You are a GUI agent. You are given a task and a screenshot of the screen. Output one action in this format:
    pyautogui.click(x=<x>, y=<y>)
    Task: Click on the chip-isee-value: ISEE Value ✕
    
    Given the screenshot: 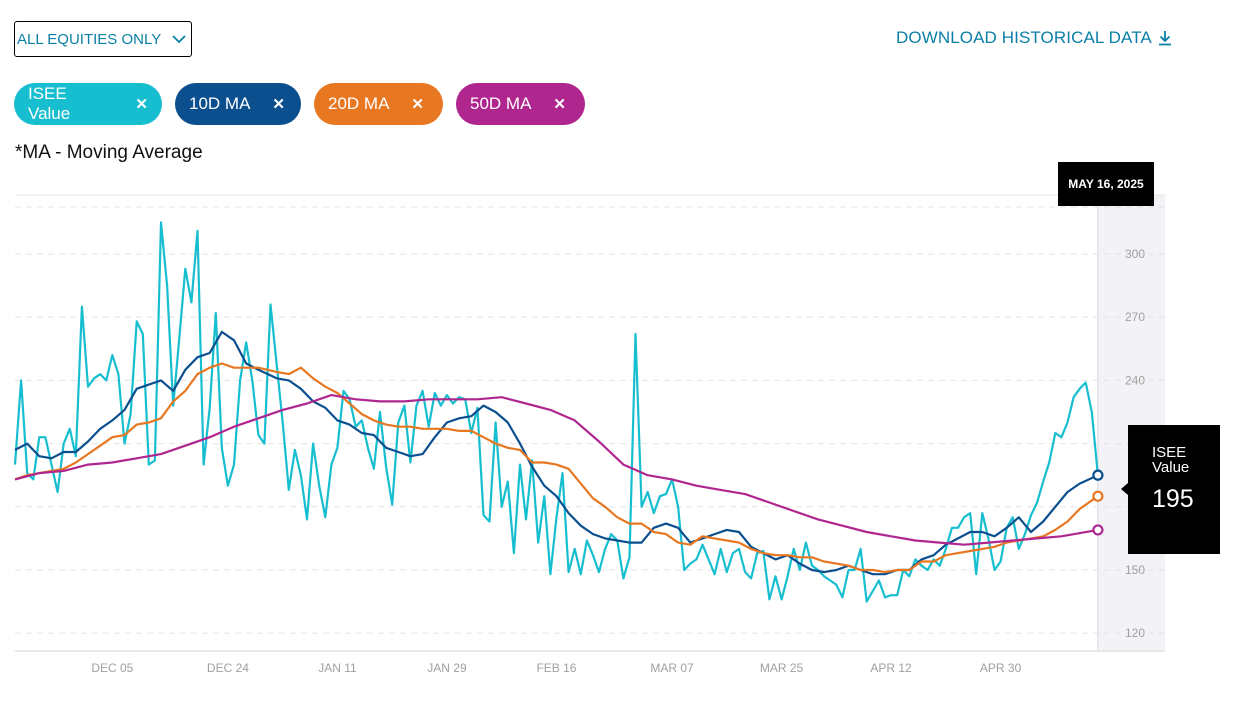 What is the action you would take?
    pyautogui.click(x=88, y=104)
    